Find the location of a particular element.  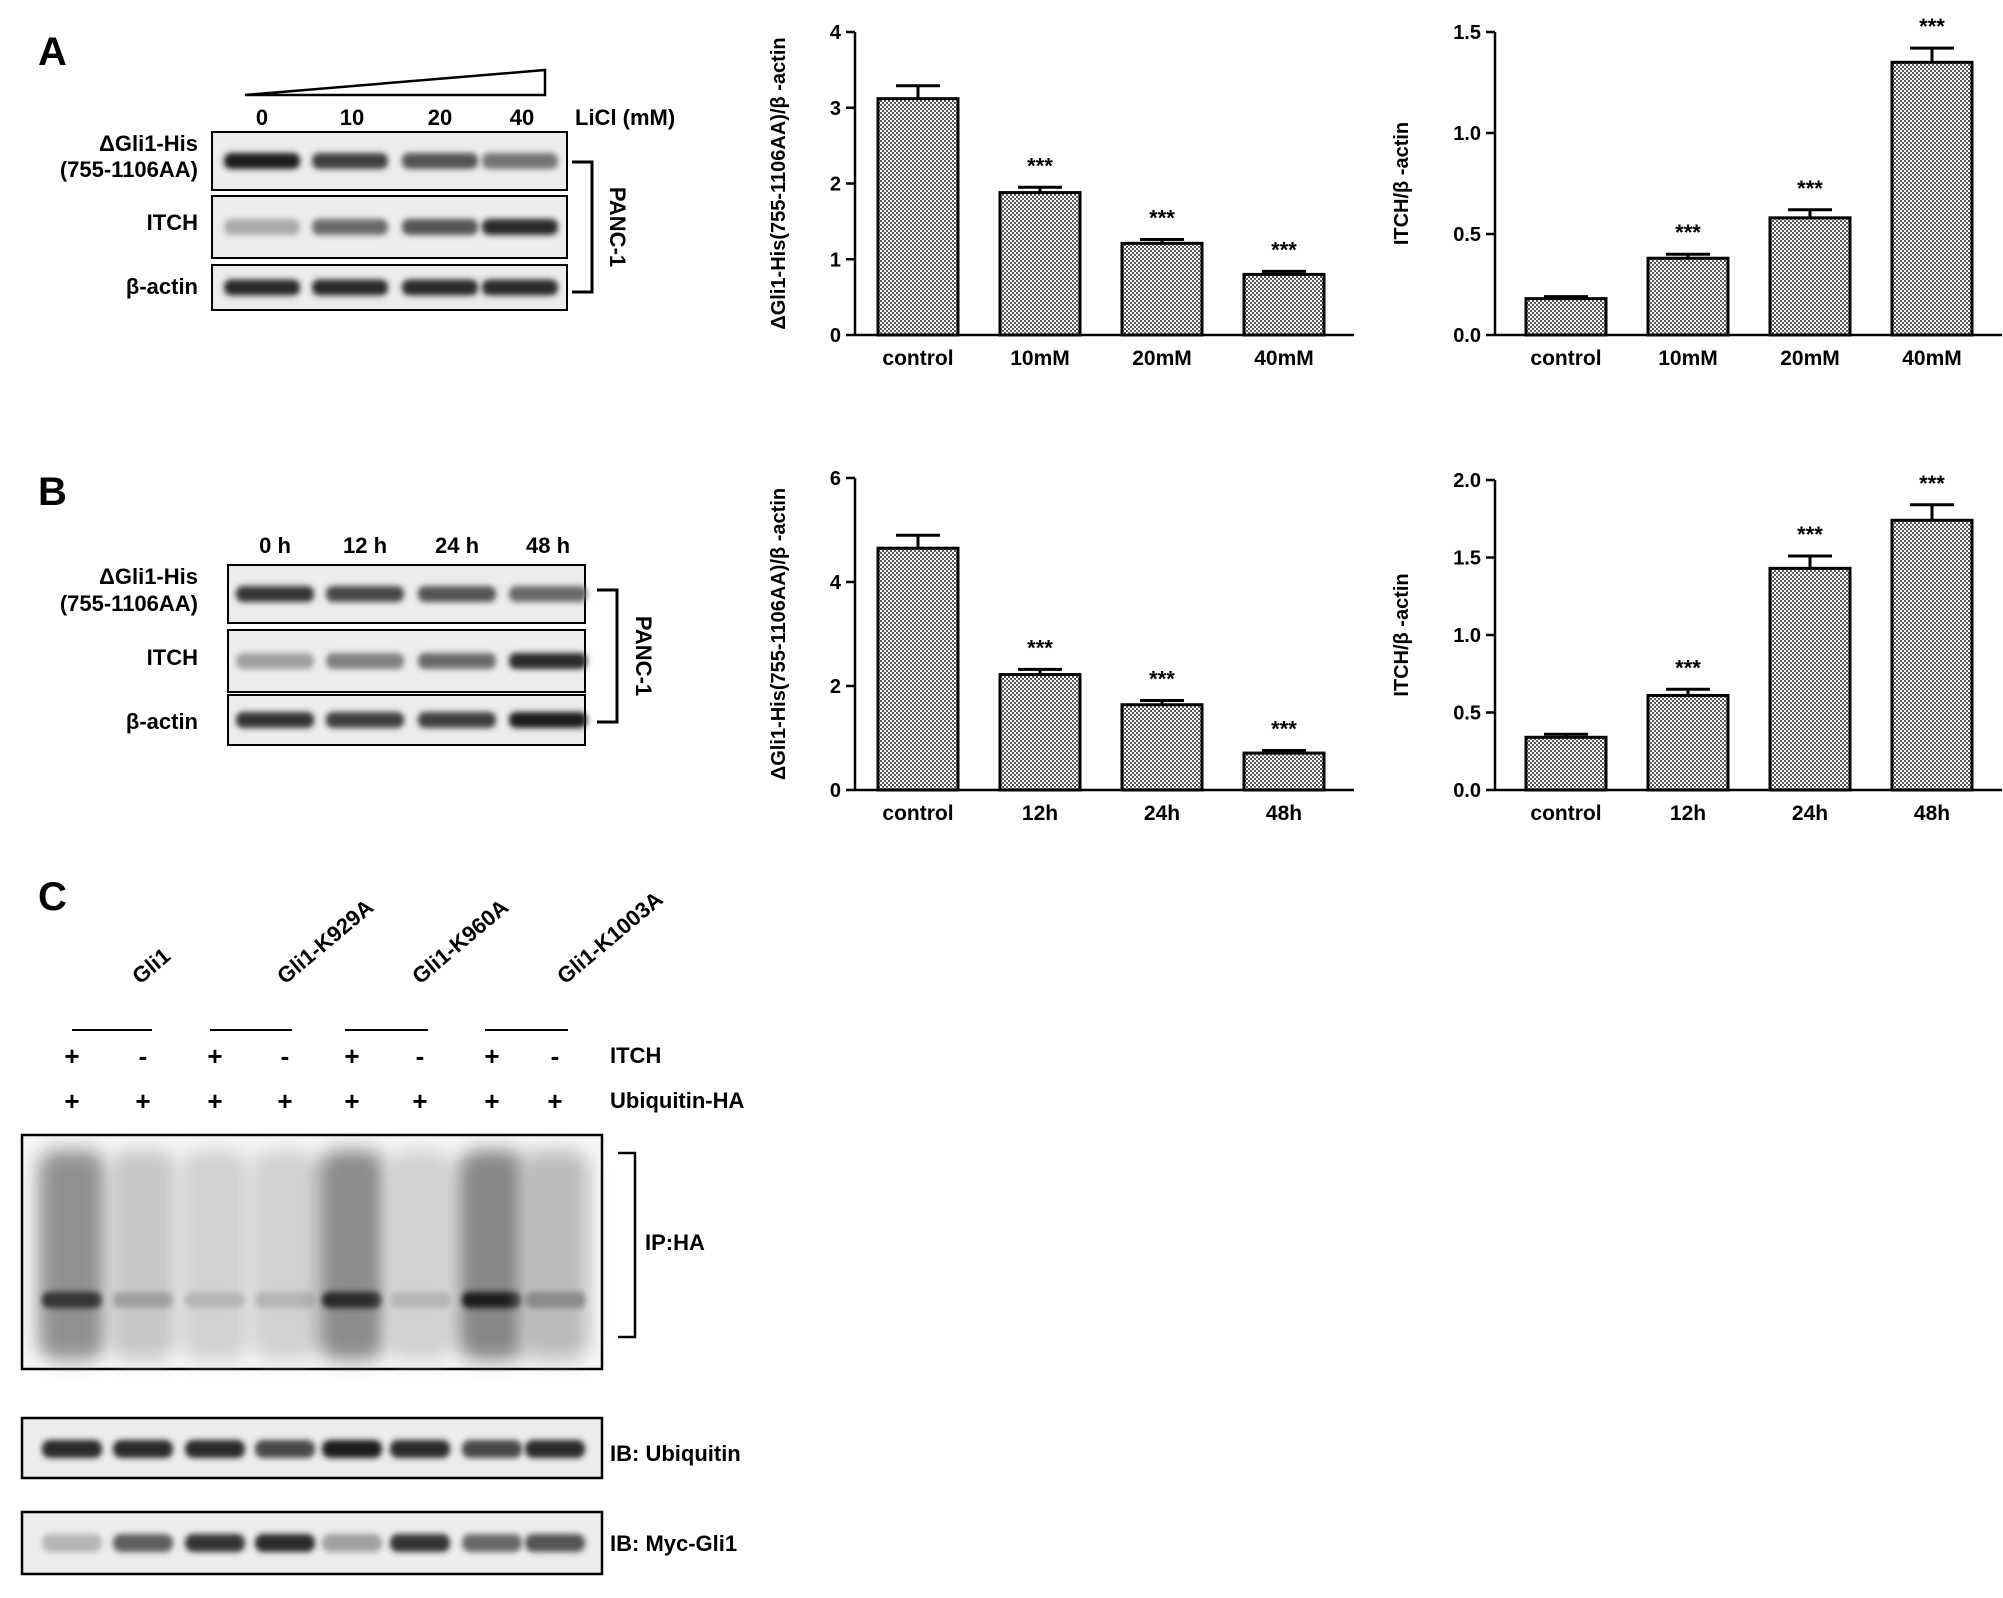

lane-label: 20 is located at coordinates (440, 117).